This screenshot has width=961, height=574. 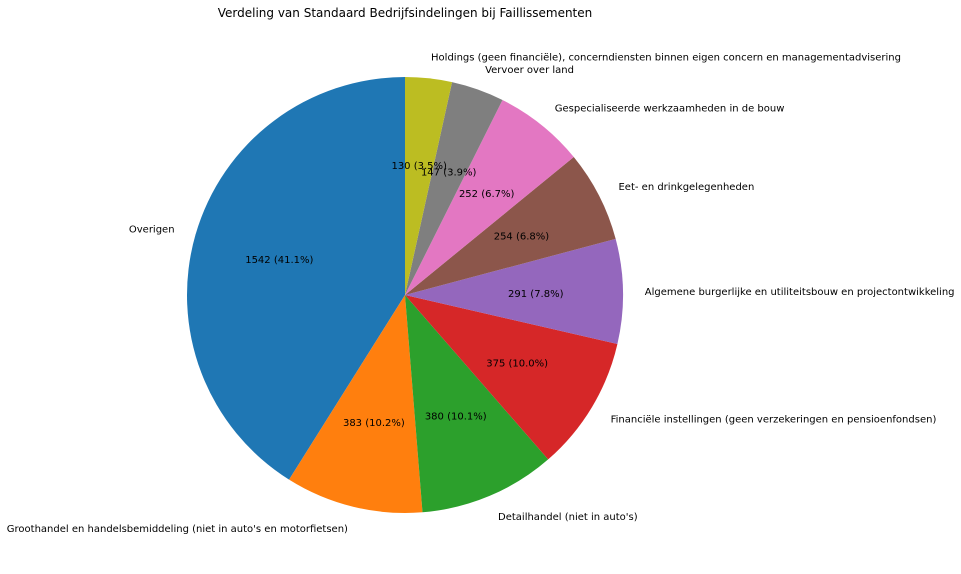 I want to click on slice-value-label: 383 (10.2%), so click(x=374, y=423).